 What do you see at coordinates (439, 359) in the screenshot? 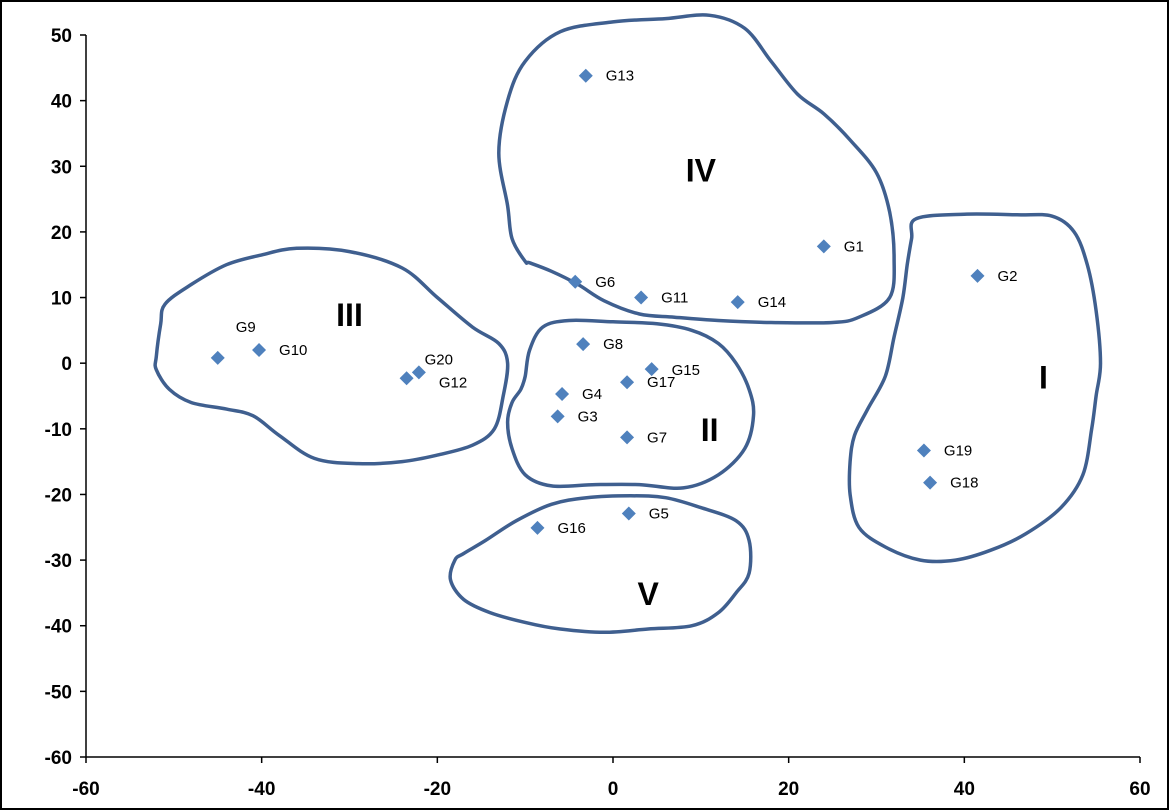
I see `point-label-g20: G20` at bounding box center [439, 359].